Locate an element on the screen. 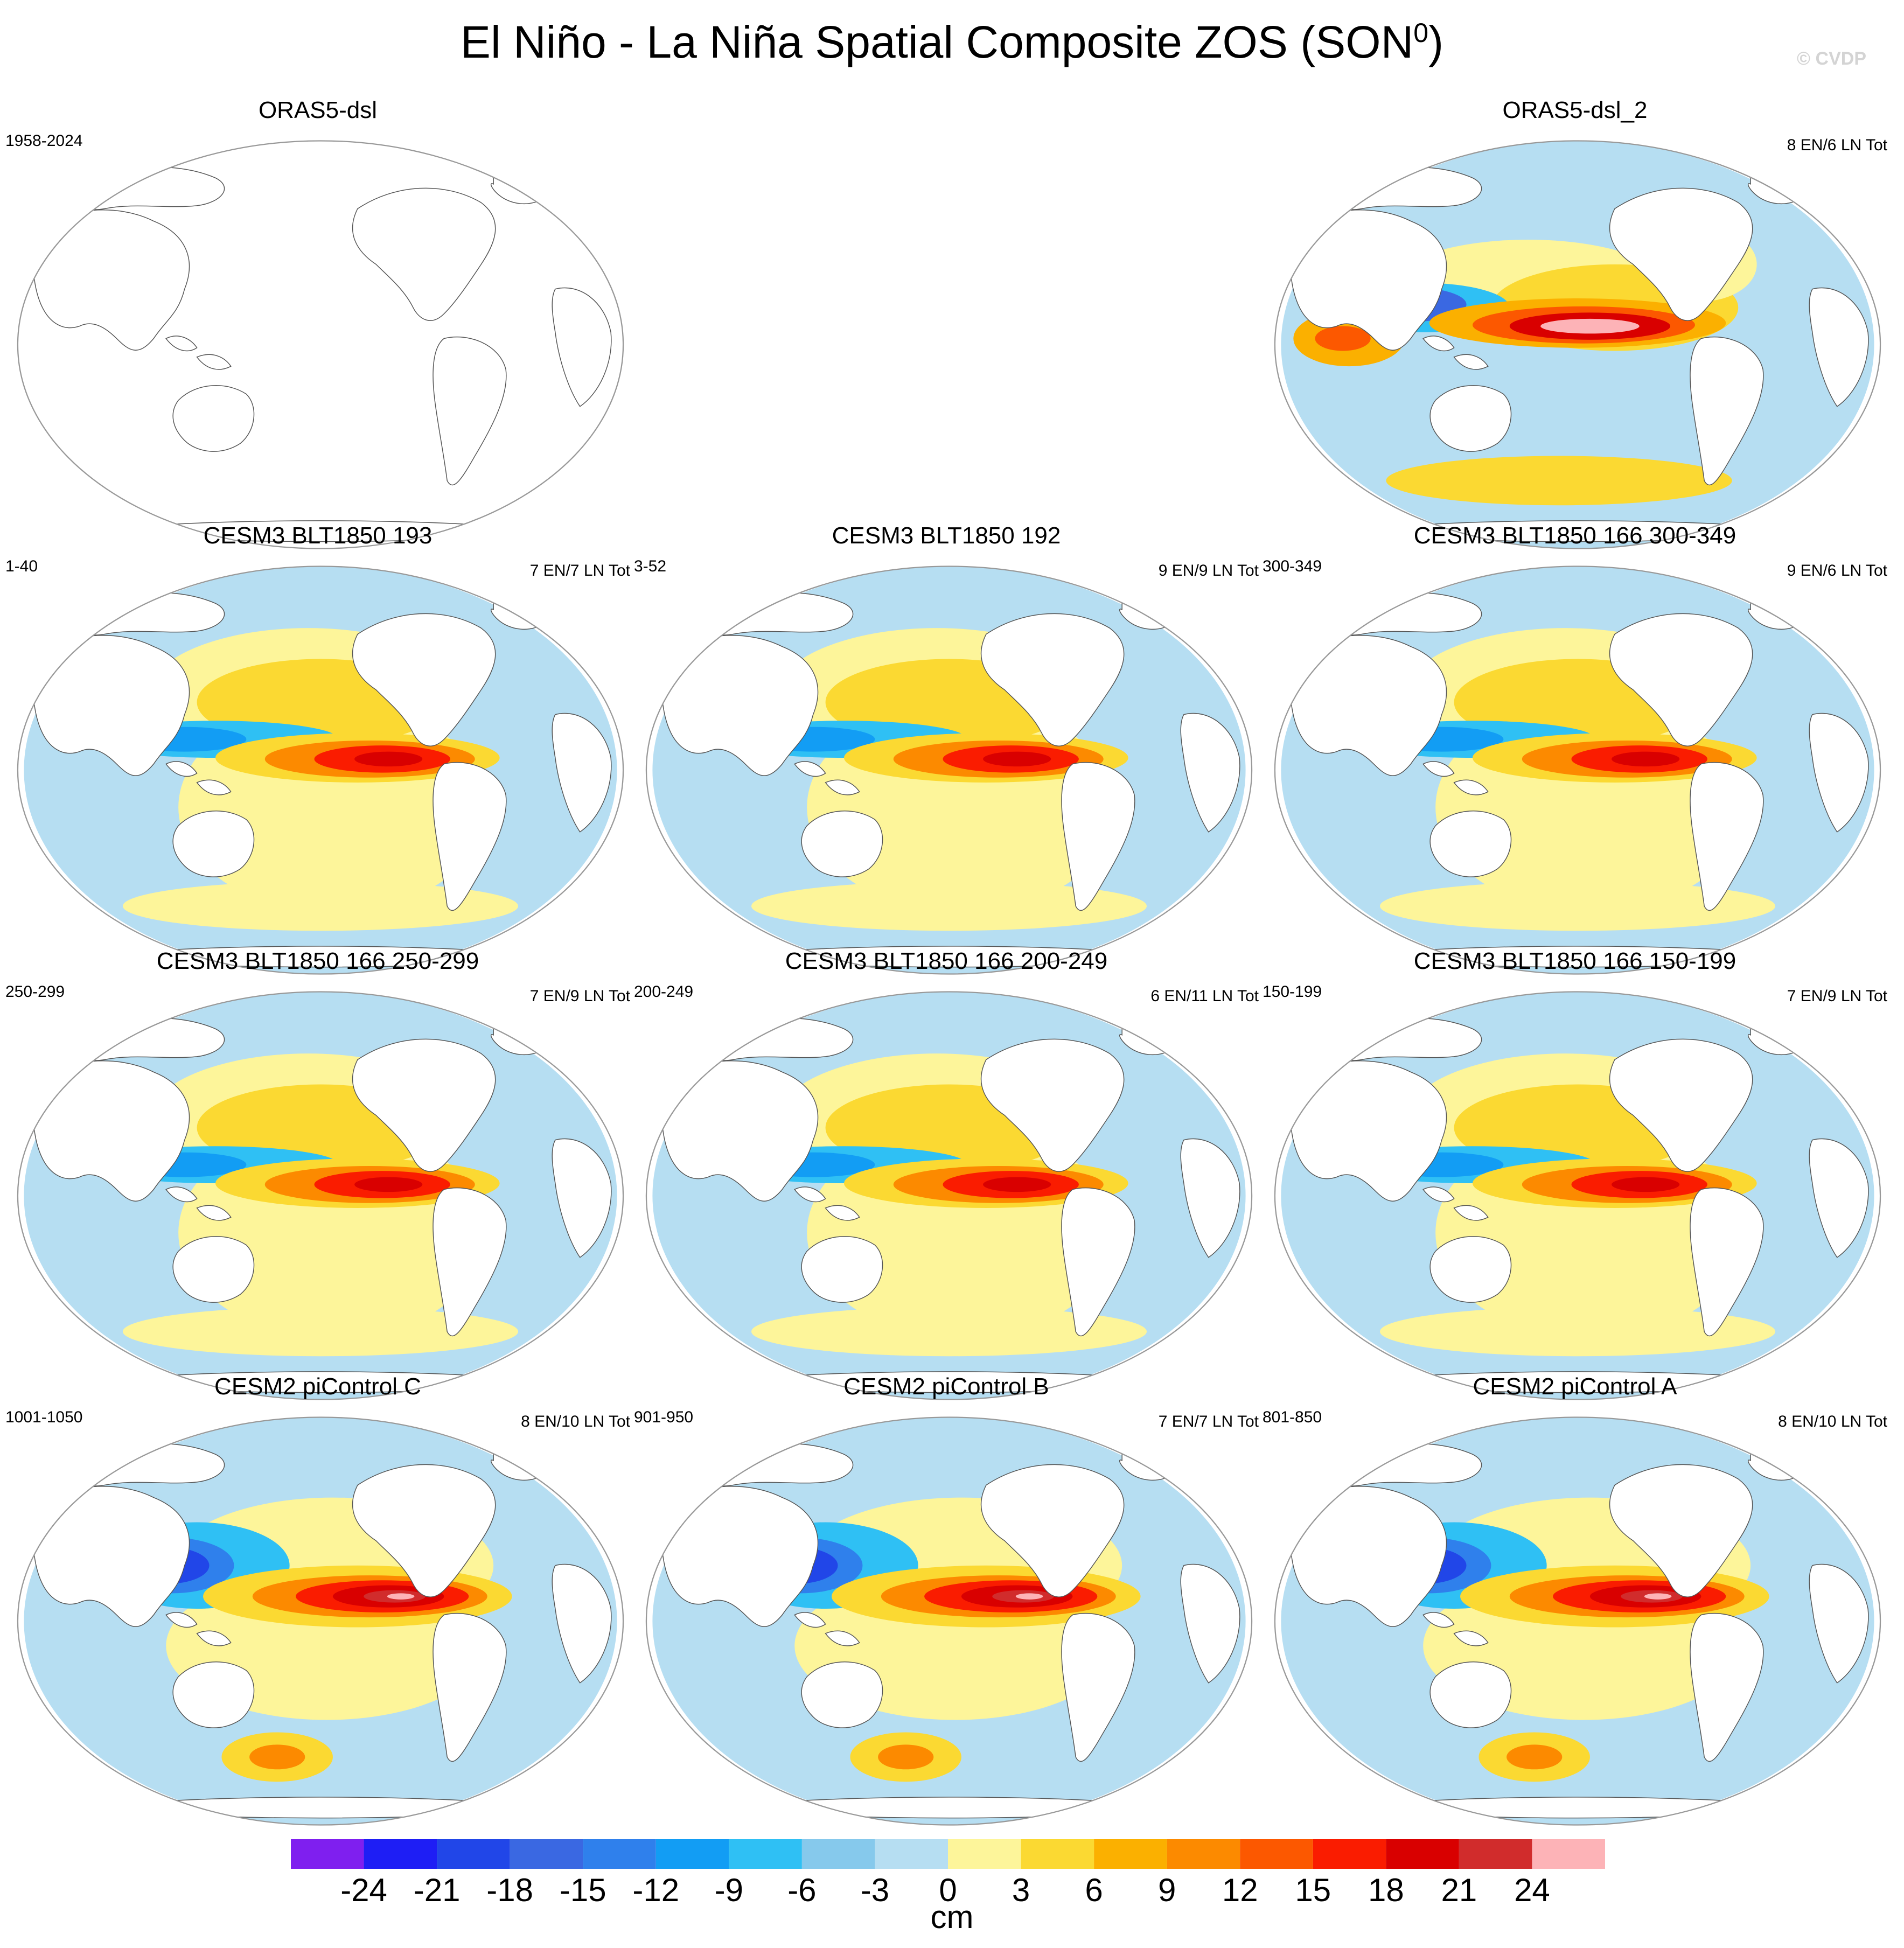 The height and width of the screenshot is (1948, 1904). panel-period-label: 901-950 is located at coordinates (664, 1417).